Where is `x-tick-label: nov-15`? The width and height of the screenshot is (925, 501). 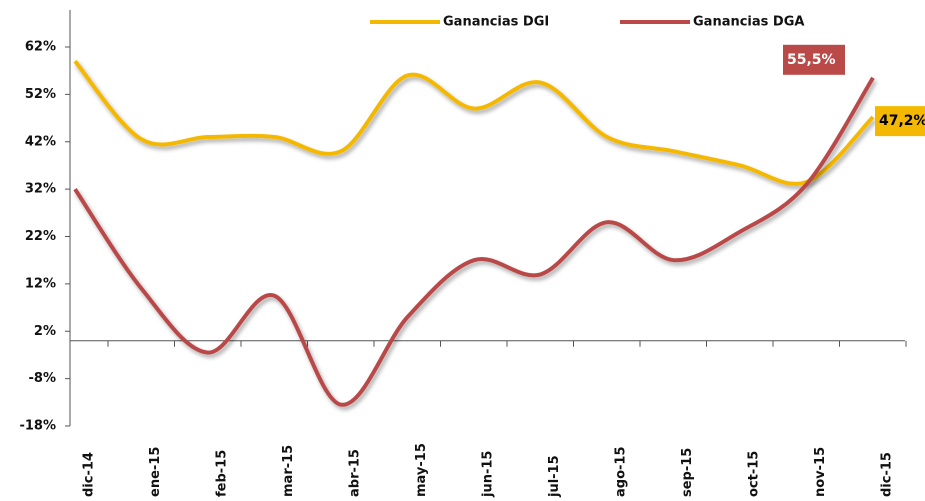
x-tick-label: nov-15 is located at coordinates (820, 472).